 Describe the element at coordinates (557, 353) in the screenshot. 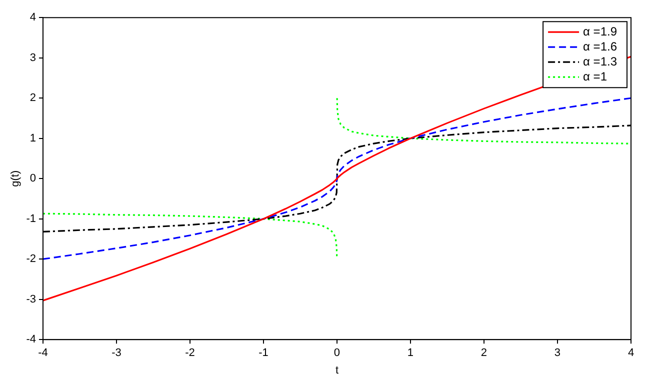

I see `x-tick-label: 3` at that location.